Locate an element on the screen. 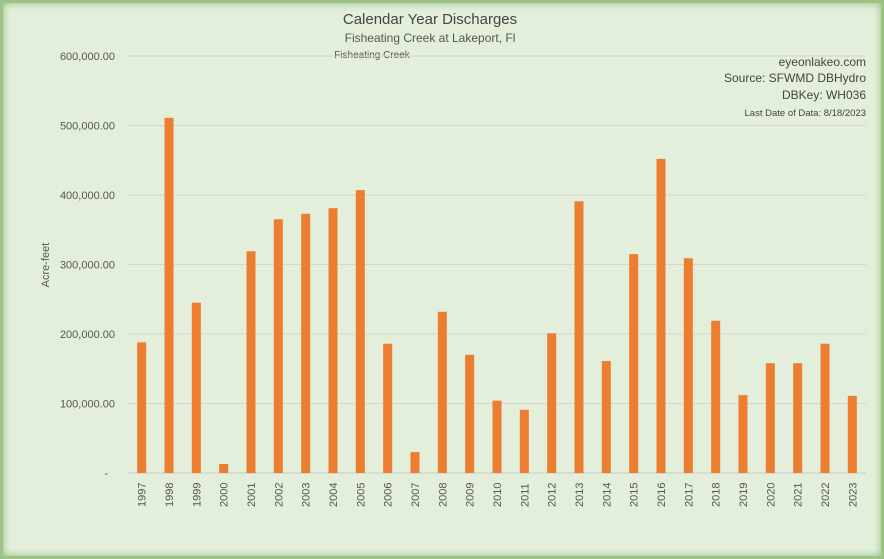 This screenshot has height=559, width=884. chart-subtitle: Fisheating Creek at Lakeport, Fl is located at coordinates (430, 38).